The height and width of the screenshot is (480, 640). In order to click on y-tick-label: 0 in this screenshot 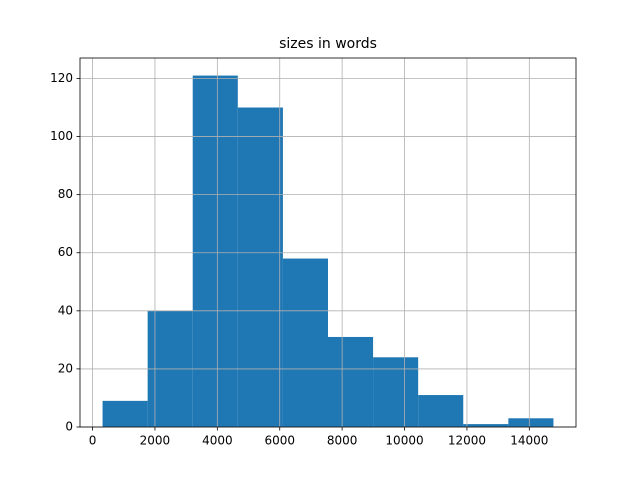, I will do `click(69, 427)`.